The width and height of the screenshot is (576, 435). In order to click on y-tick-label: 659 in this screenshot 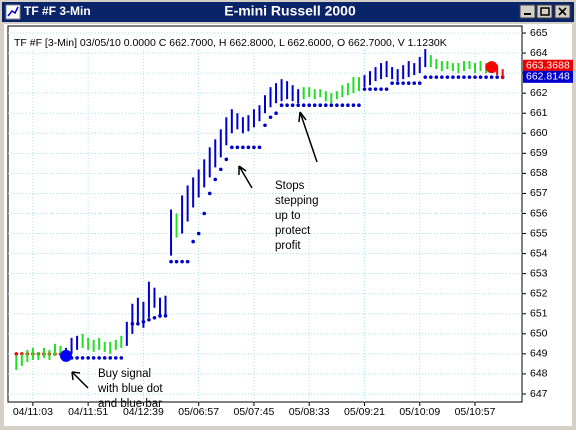, I will do `click(539, 153)`.